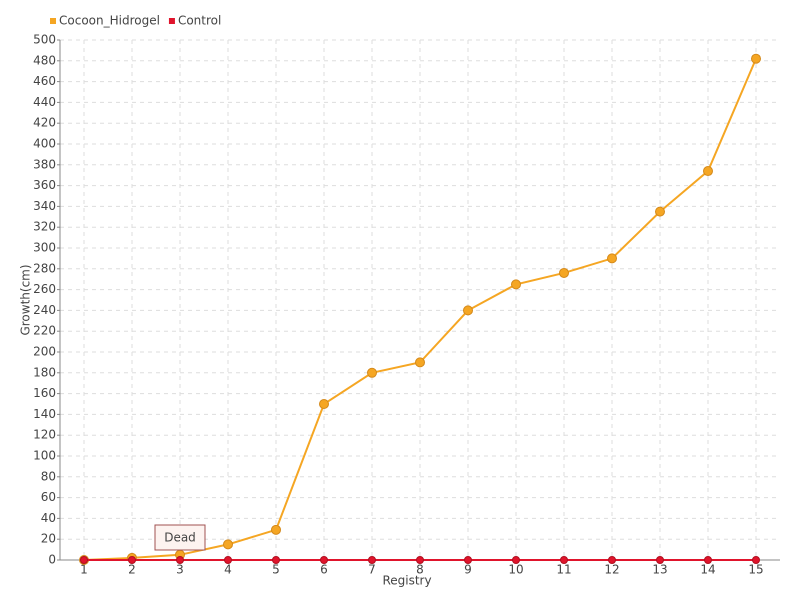  Describe the element at coordinates (707, 570) in the screenshot. I see `x-tick-label: 14` at that location.